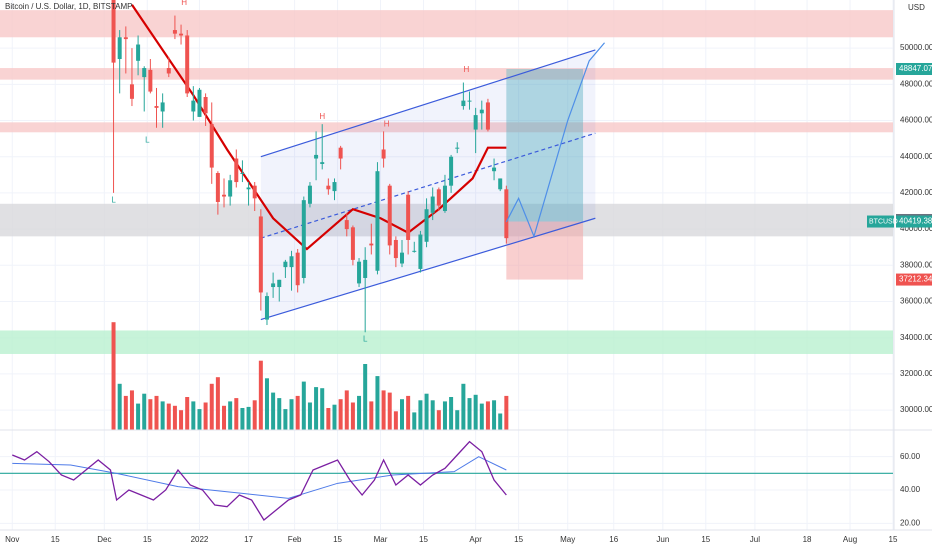 This screenshot has height=550, width=932. I want to click on symbol-label-bg, so click(880, 221).